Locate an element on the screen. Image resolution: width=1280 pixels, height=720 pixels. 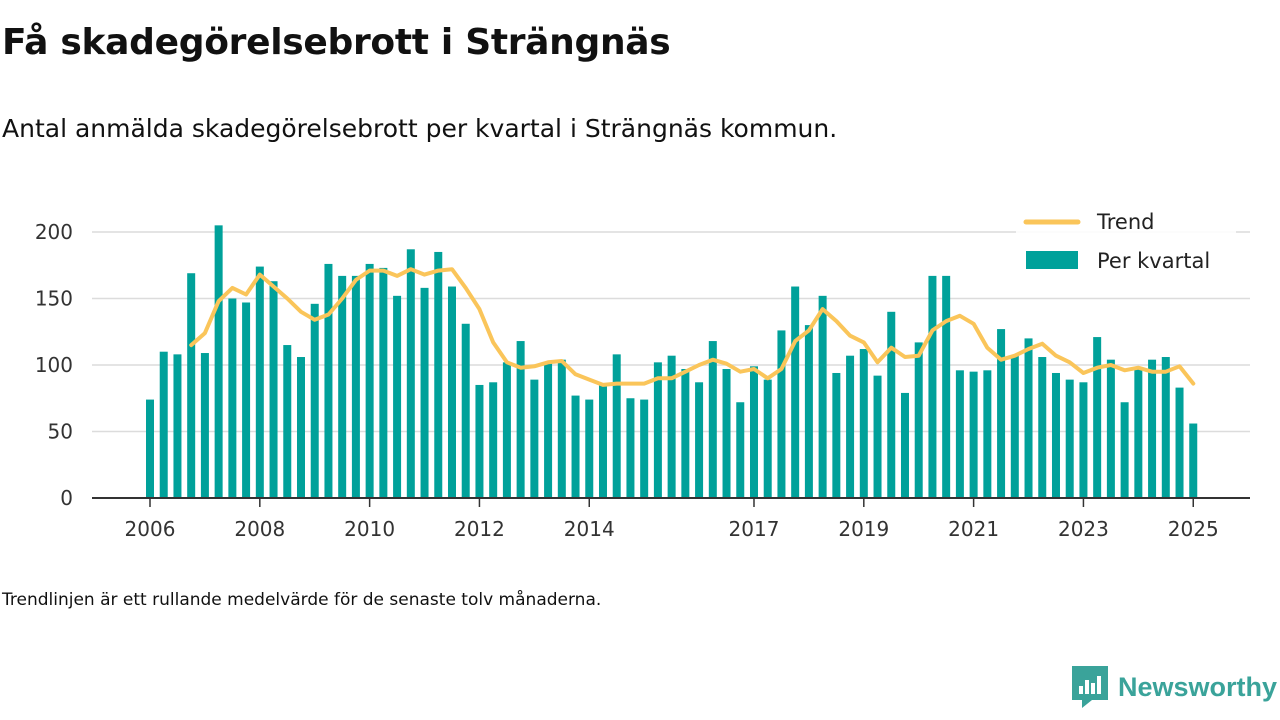
legend-trend-label: Trend is located at coordinates (1125, 222).